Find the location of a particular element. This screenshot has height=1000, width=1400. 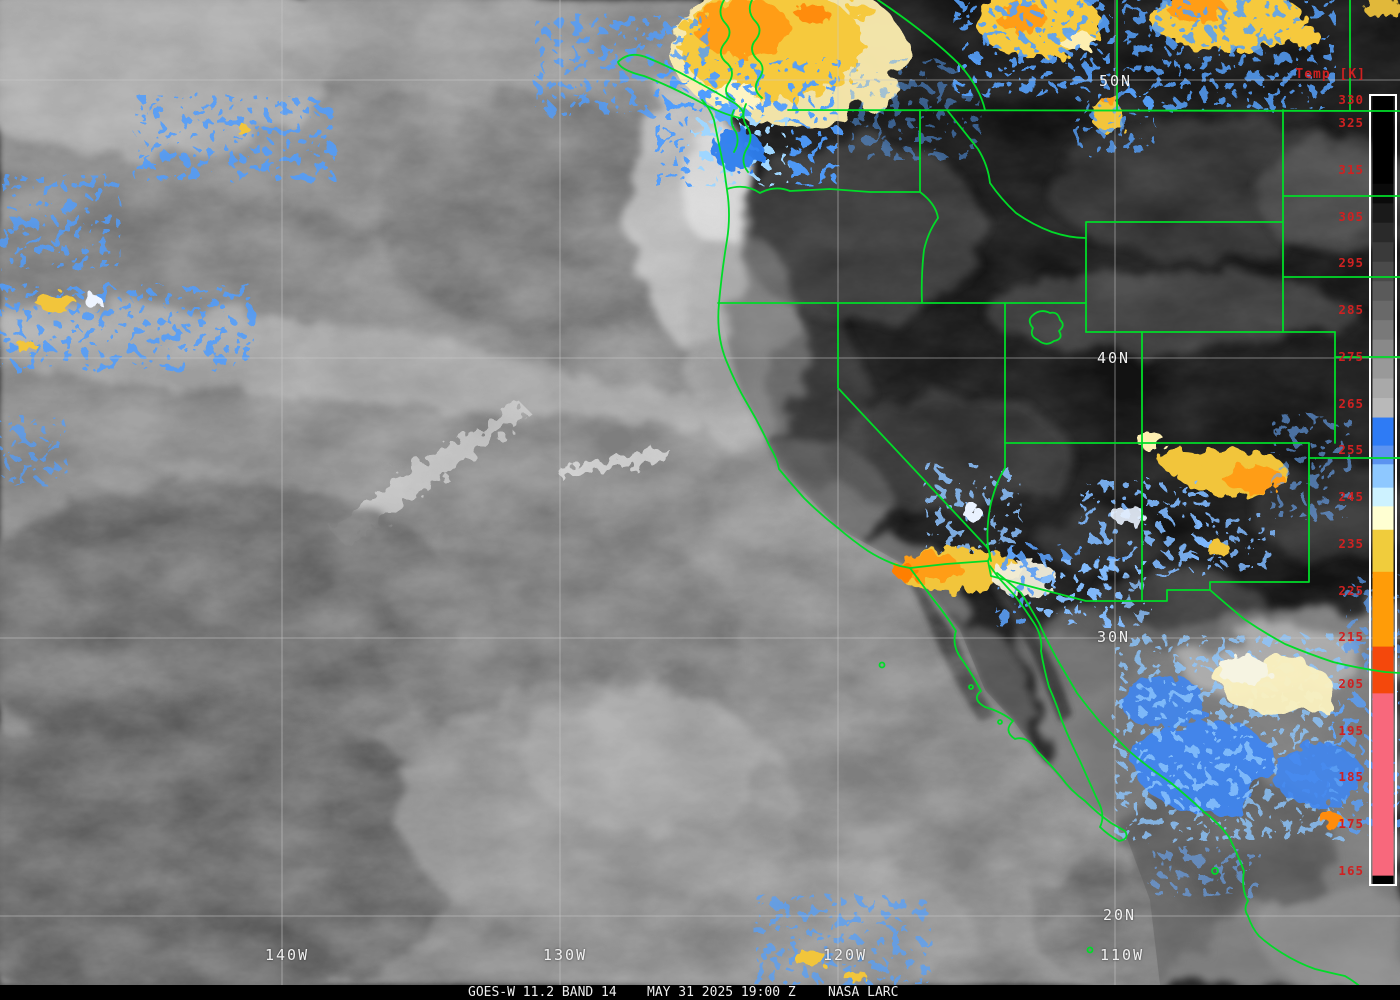

wa-or-border is located at coordinates (823, 189).